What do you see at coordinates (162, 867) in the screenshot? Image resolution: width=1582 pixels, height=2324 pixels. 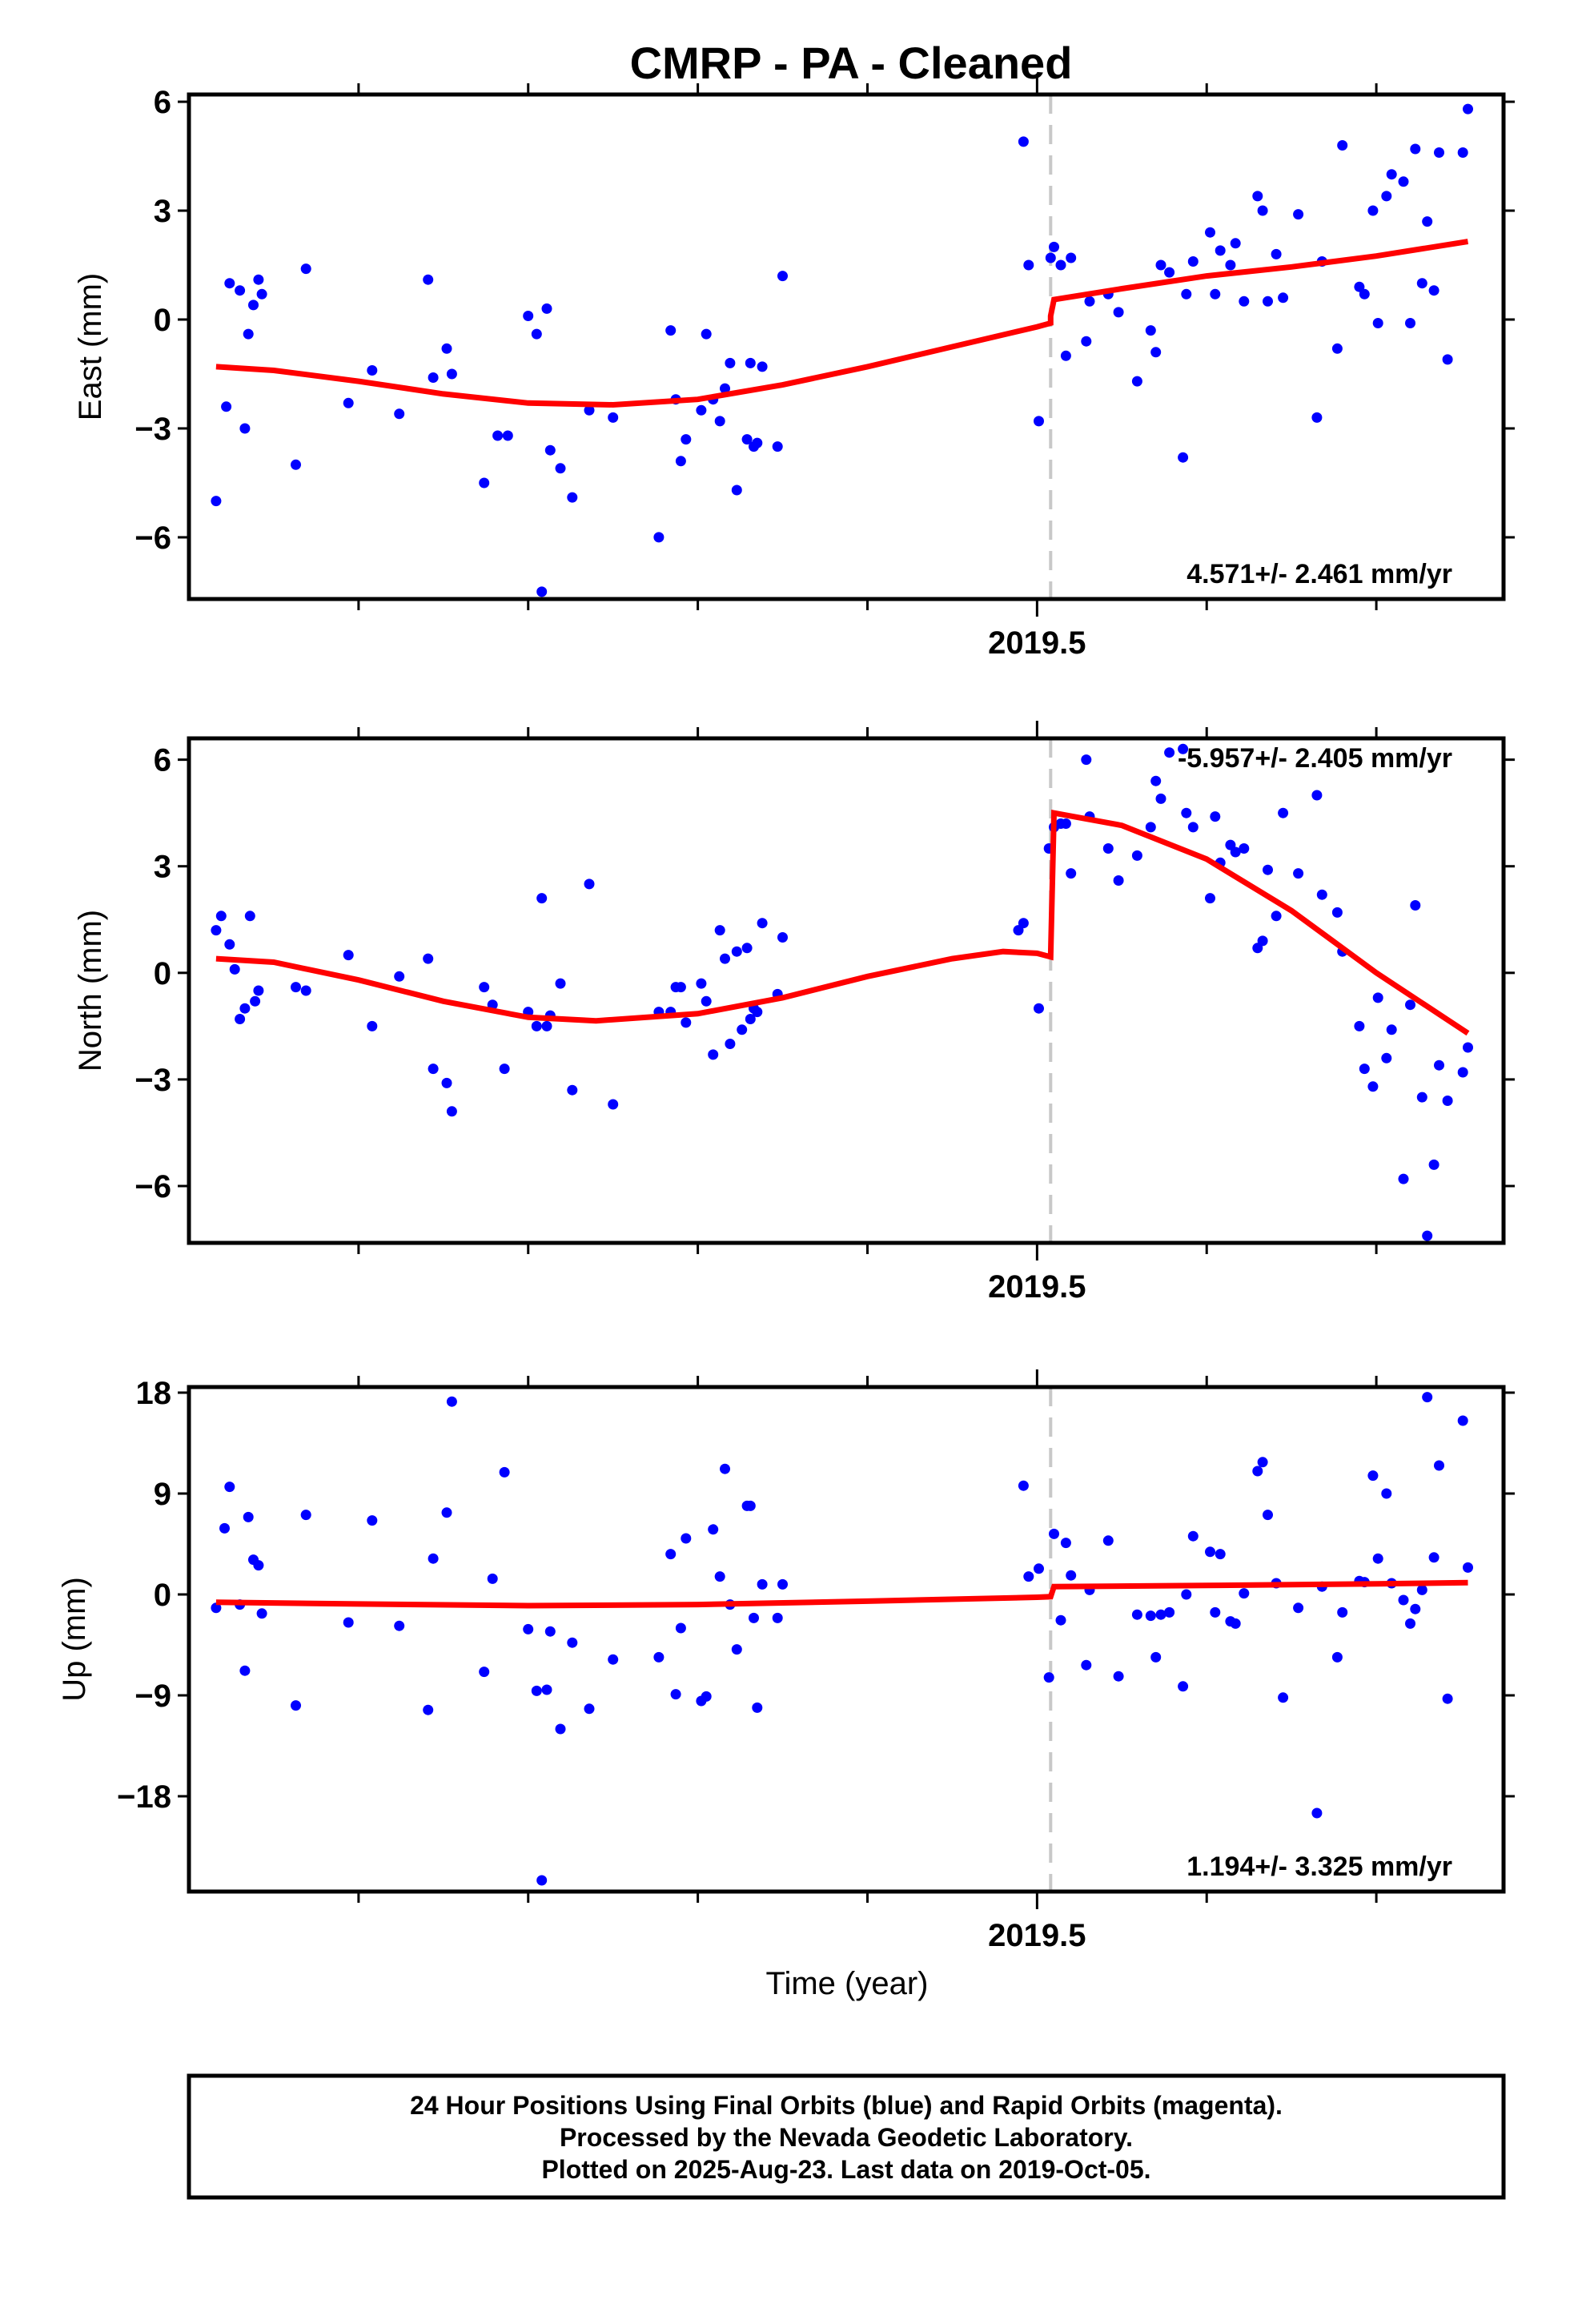 I see `y-tick-label: 3` at bounding box center [162, 867].